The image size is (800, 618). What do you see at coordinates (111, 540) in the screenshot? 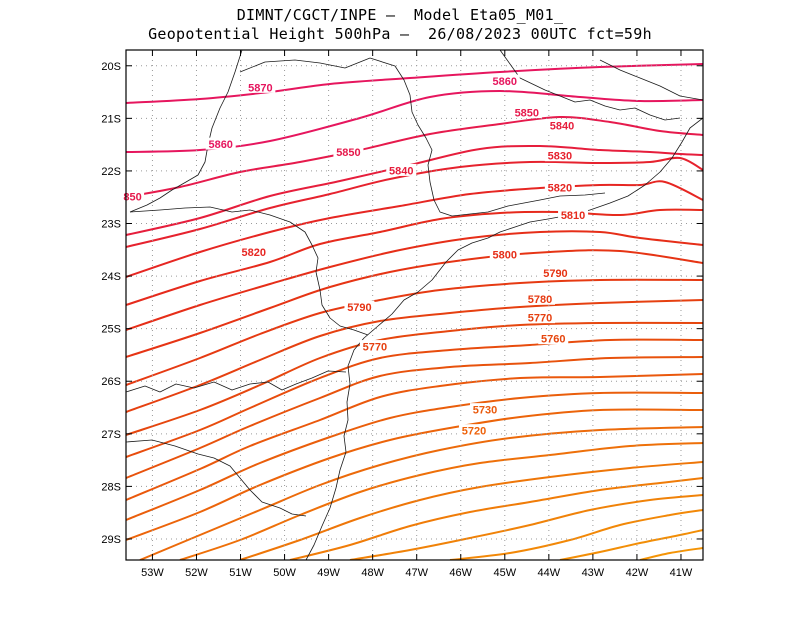
I see `lat-tick-label: 29S` at bounding box center [111, 540].